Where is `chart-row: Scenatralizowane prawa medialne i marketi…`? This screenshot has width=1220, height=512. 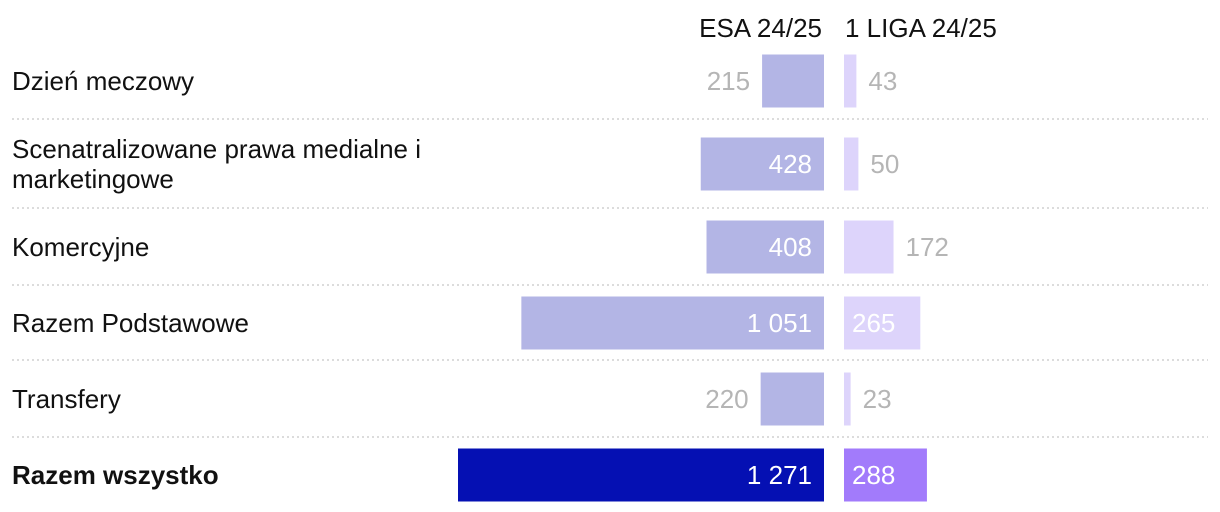 chart-row: Scenatralizowane prawa medialne i marketi… is located at coordinates (455, 164).